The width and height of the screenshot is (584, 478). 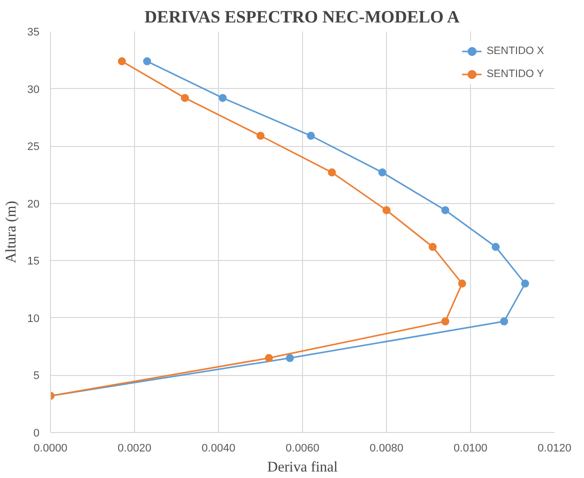 What do you see at coordinates (302, 17) in the screenshot?
I see `chart-title: DERIVAS ESPECTRO NEC-MODELO A` at bounding box center [302, 17].